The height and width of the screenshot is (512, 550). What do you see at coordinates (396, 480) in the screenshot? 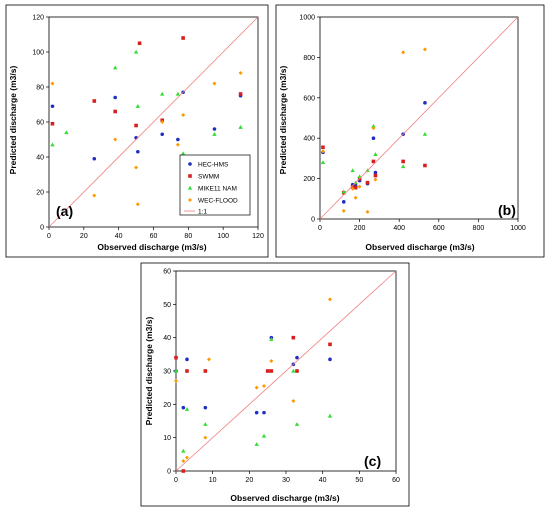
I see `x-tick-label: 60` at bounding box center [396, 480].